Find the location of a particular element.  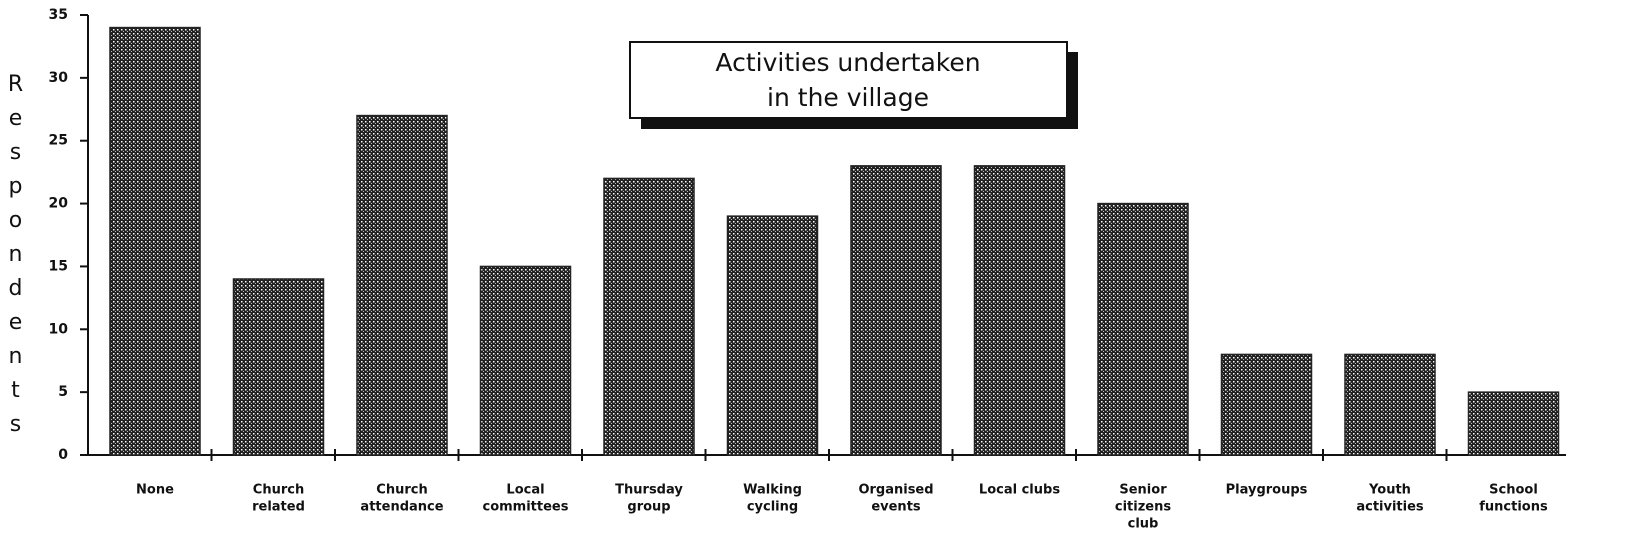

x-tick-label: Thursday is located at coordinates (649, 490).